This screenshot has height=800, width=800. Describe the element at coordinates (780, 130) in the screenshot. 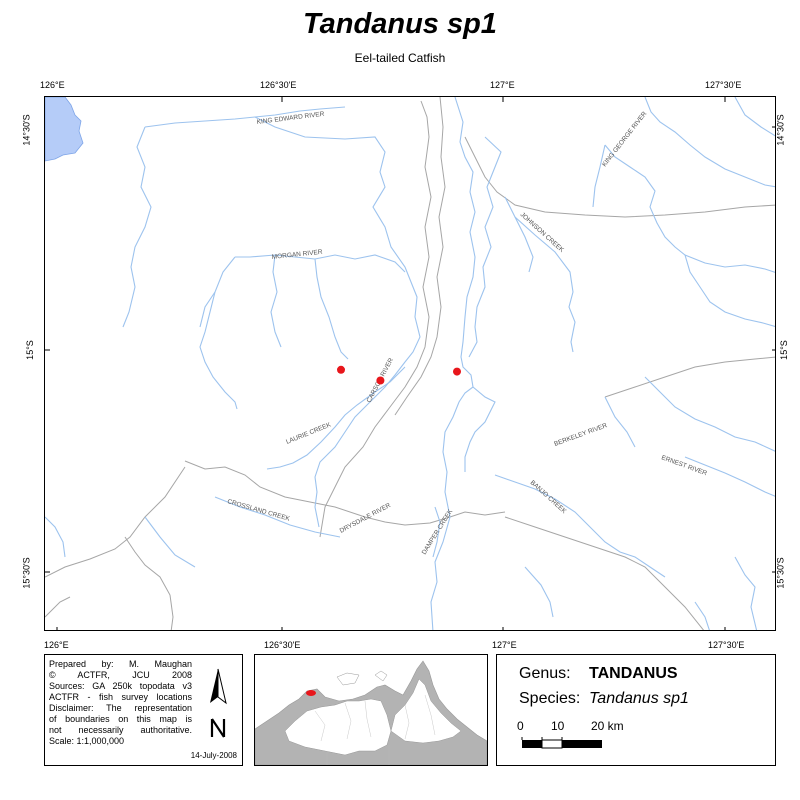

I see `tick-right-1: 14°30'S` at that location.